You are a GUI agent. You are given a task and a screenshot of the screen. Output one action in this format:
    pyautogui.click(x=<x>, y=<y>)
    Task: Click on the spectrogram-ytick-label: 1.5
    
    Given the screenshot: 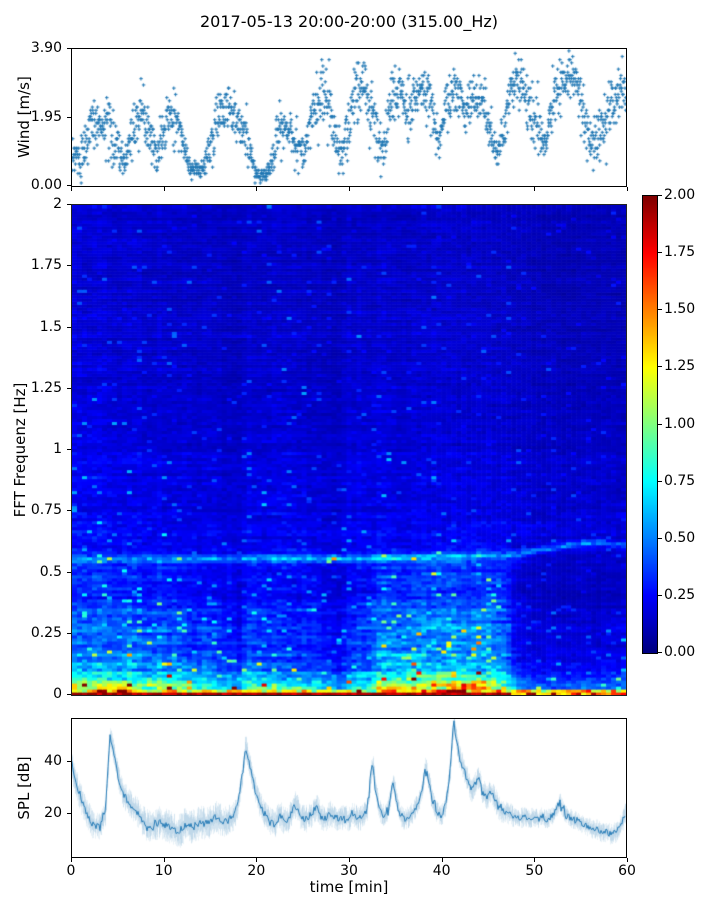 What is the action you would take?
    pyautogui.click(x=50, y=326)
    